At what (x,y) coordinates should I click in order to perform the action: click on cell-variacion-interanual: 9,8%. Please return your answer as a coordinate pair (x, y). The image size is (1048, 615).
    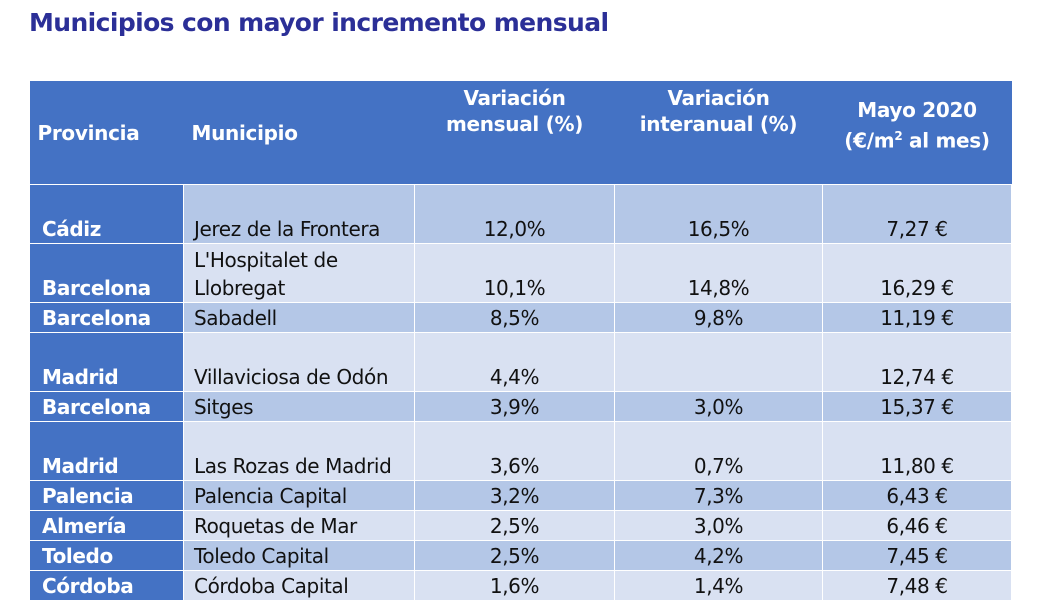
    Looking at the image, I should click on (718, 317).